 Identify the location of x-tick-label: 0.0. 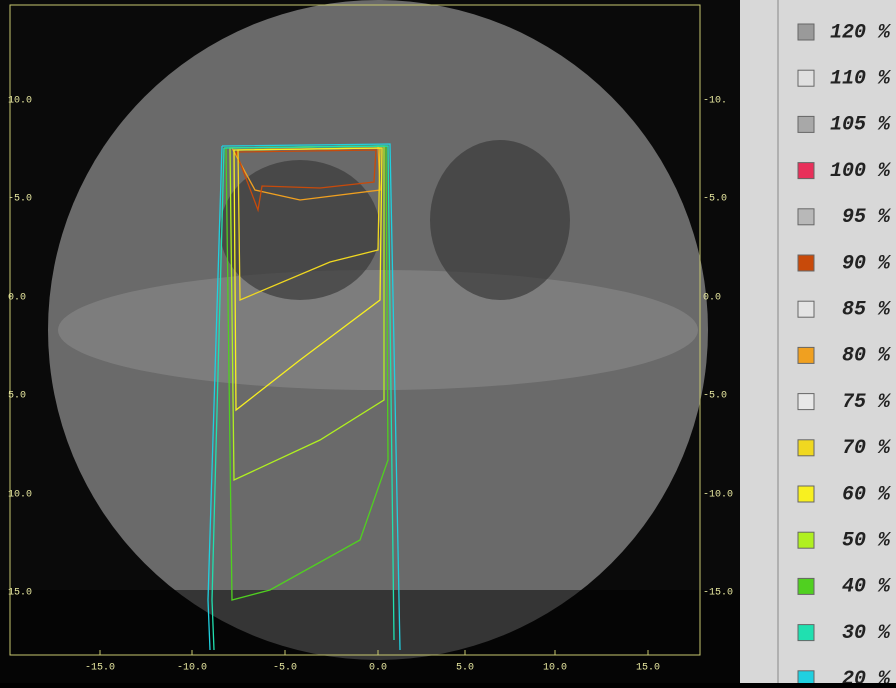
(378, 668).